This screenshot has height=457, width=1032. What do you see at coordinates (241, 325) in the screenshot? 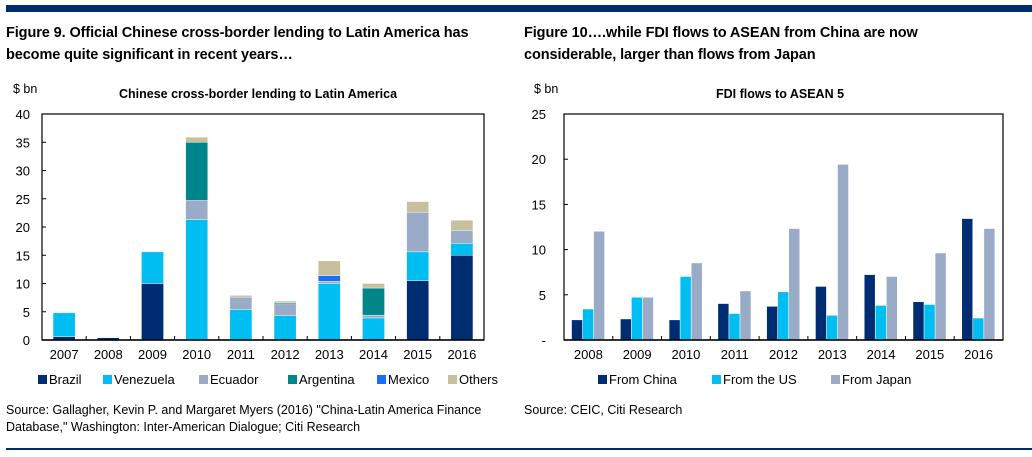
I see `bar-venezuela-2011` at bounding box center [241, 325].